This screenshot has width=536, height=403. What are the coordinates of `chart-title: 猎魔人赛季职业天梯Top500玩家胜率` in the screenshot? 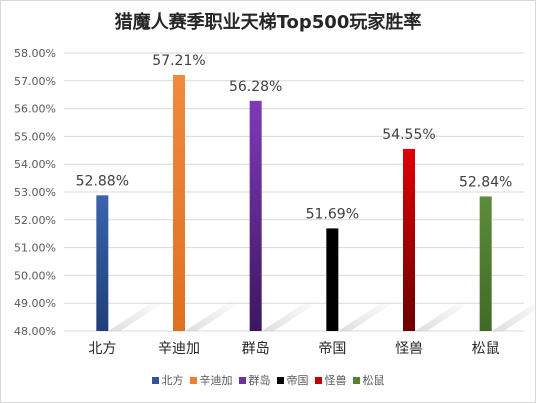 It's located at (268, 22).